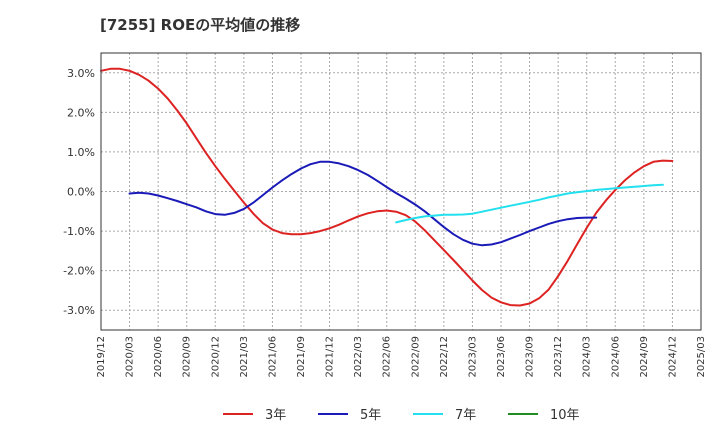 This screenshot has height=440, width=720. What do you see at coordinates (615, 357) in the screenshot?
I see `x-tick-label: 2024/06` at bounding box center [615, 357].